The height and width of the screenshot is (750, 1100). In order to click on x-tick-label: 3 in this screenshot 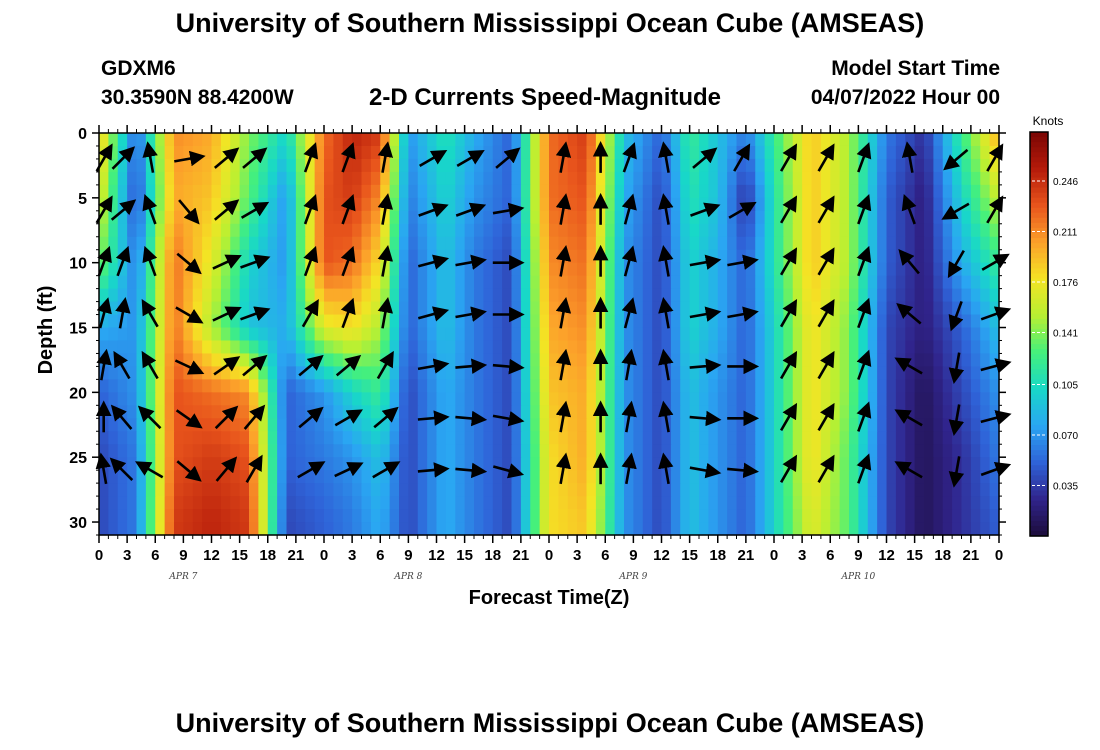, I will do `click(352, 555)`.